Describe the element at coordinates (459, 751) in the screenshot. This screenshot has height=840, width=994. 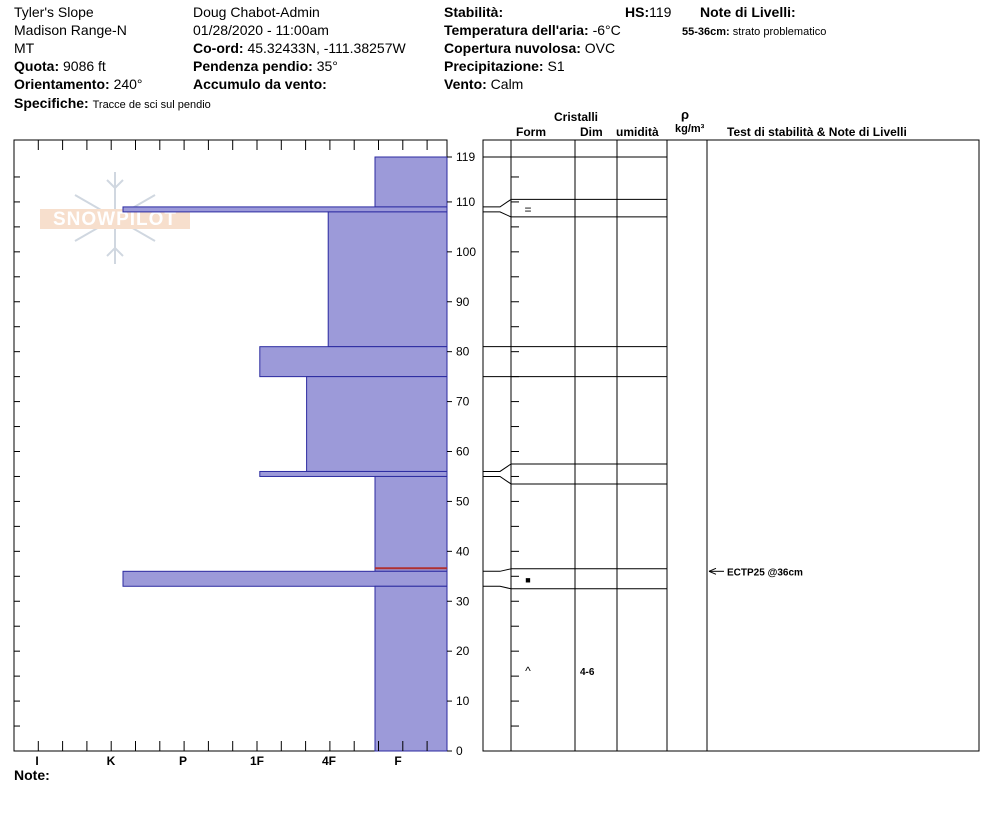
I see `depth-label: 0` at that location.